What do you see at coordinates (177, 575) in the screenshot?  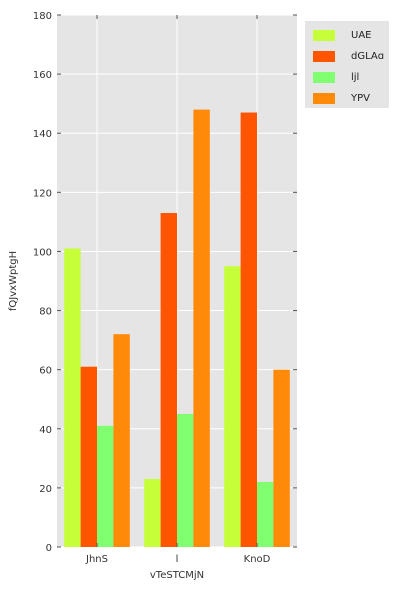 I see `x-axis-label: vTeSTCMjN` at bounding box center [177, 575].